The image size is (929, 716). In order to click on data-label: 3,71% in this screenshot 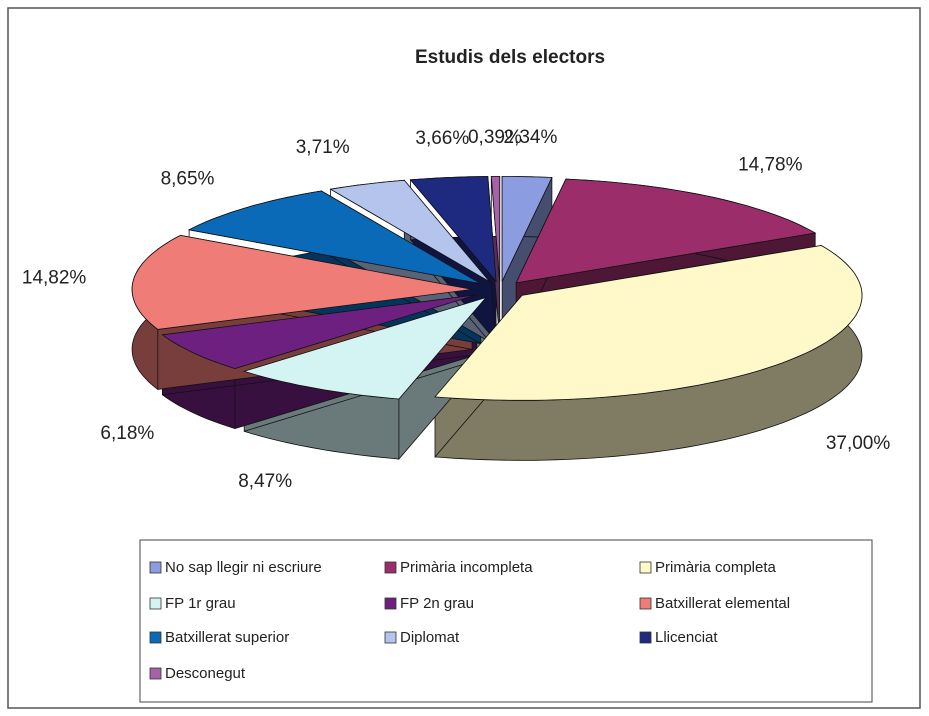, I will do `click(323, 147)`.